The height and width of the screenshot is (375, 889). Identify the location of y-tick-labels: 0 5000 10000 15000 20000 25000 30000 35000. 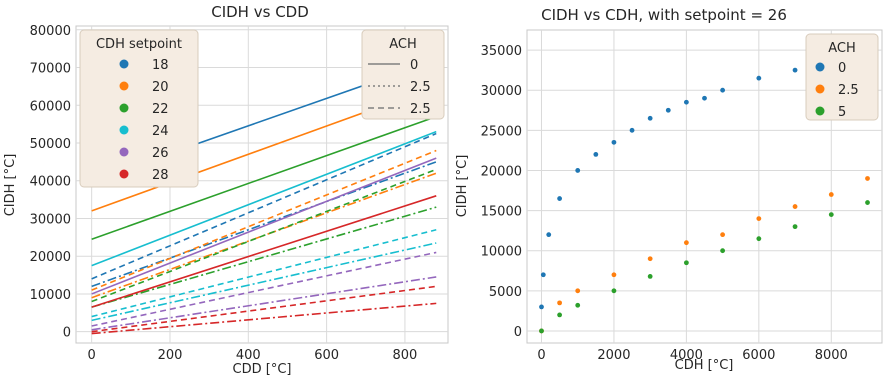
(501, 192).